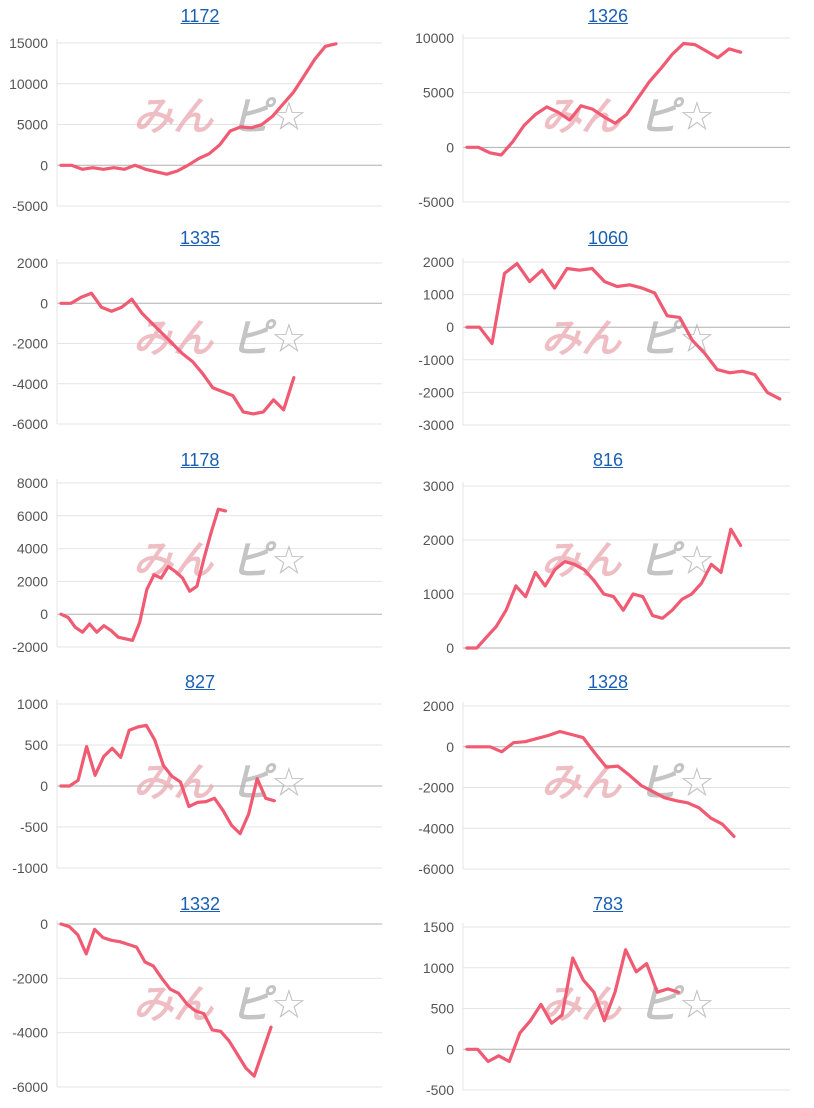  What do you see at coordinates (200, 16) in the screenshot?
I see `chart-title-link: 1172` at bounding box center [200, 16].